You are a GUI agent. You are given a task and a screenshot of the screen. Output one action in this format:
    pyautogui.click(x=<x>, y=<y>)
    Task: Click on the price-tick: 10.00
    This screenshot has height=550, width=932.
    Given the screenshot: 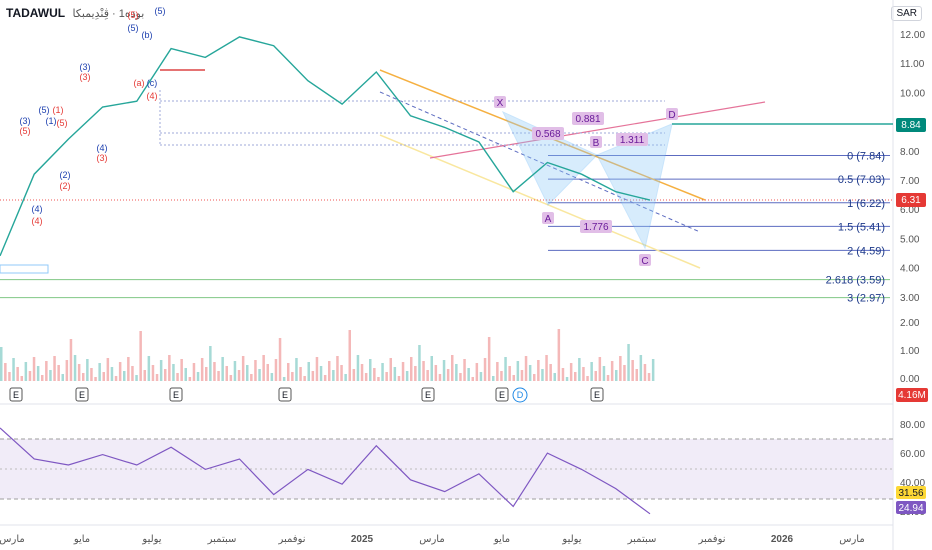 What is the action you would take?
    pyautogui.click(x=912, y=93)
    